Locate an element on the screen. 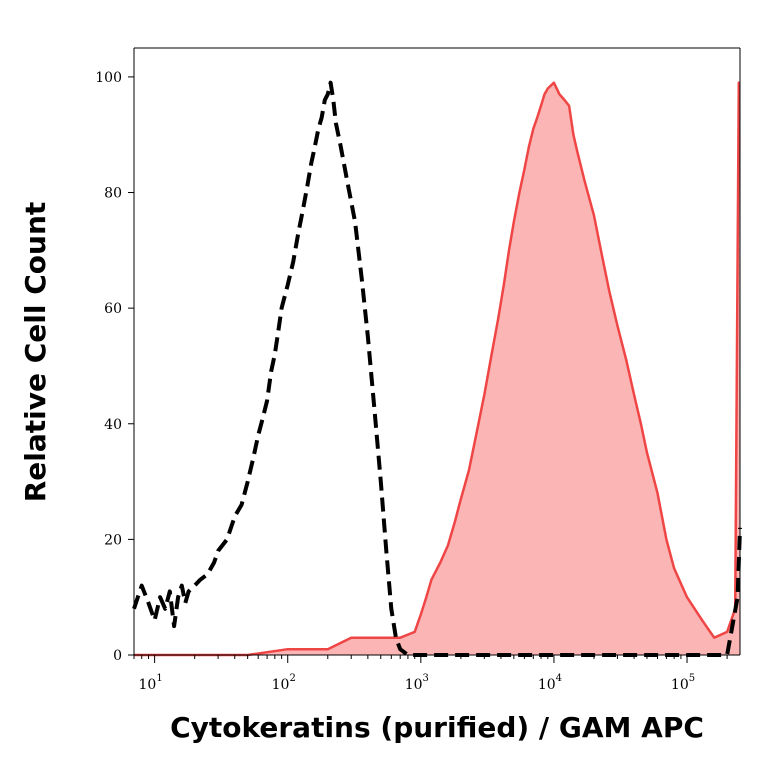  y-tick-label: 40 is located at coordinates (113, 425).